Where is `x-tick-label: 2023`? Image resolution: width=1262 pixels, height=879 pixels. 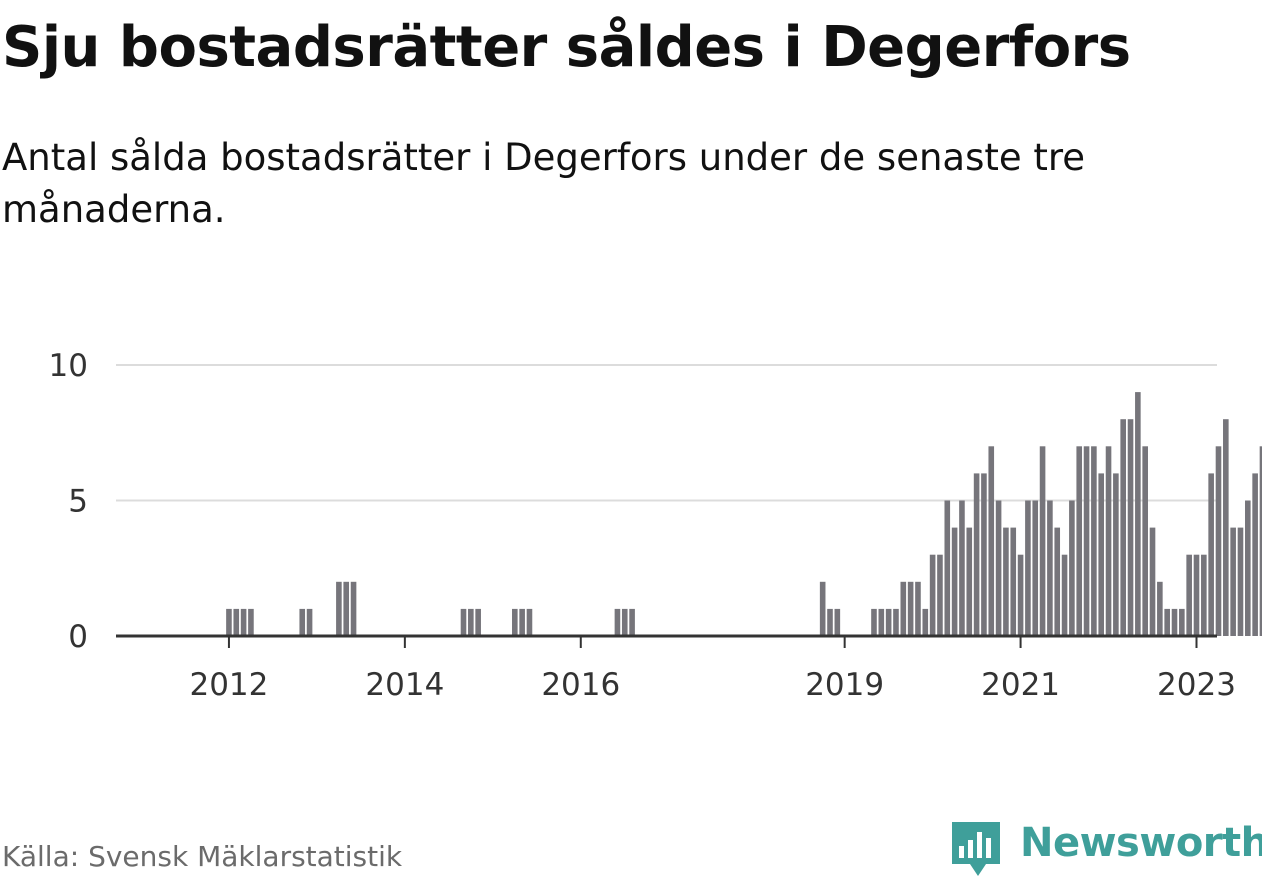 x-tick-label: 2023 is located at coordinates (1196, 685).